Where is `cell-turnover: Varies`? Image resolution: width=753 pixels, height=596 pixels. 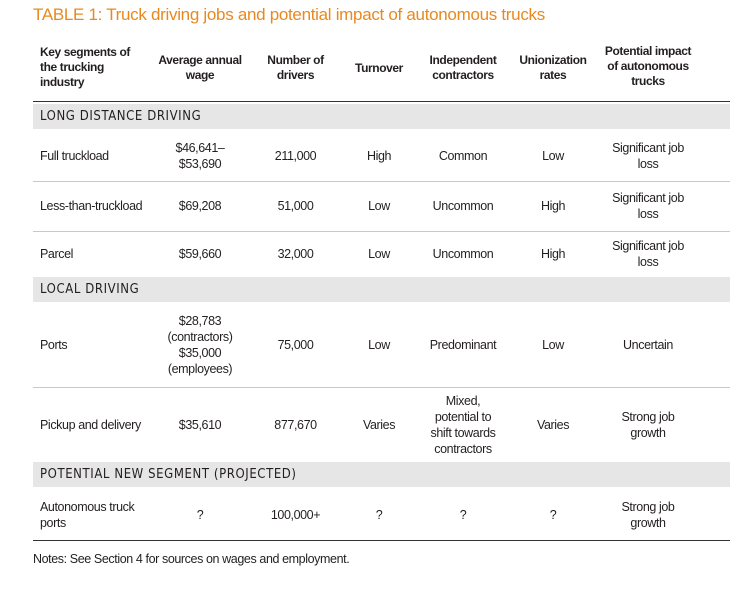
cell-turnover: Varies is located at coordinates (379, 424).